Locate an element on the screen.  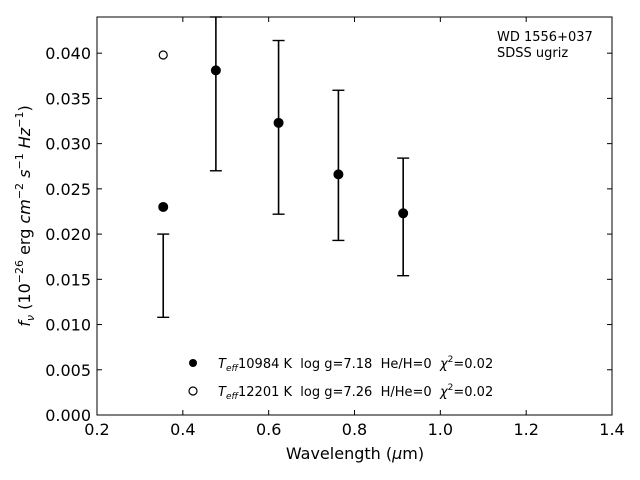
legend-marker-filled is located at coordinates (193, 363).